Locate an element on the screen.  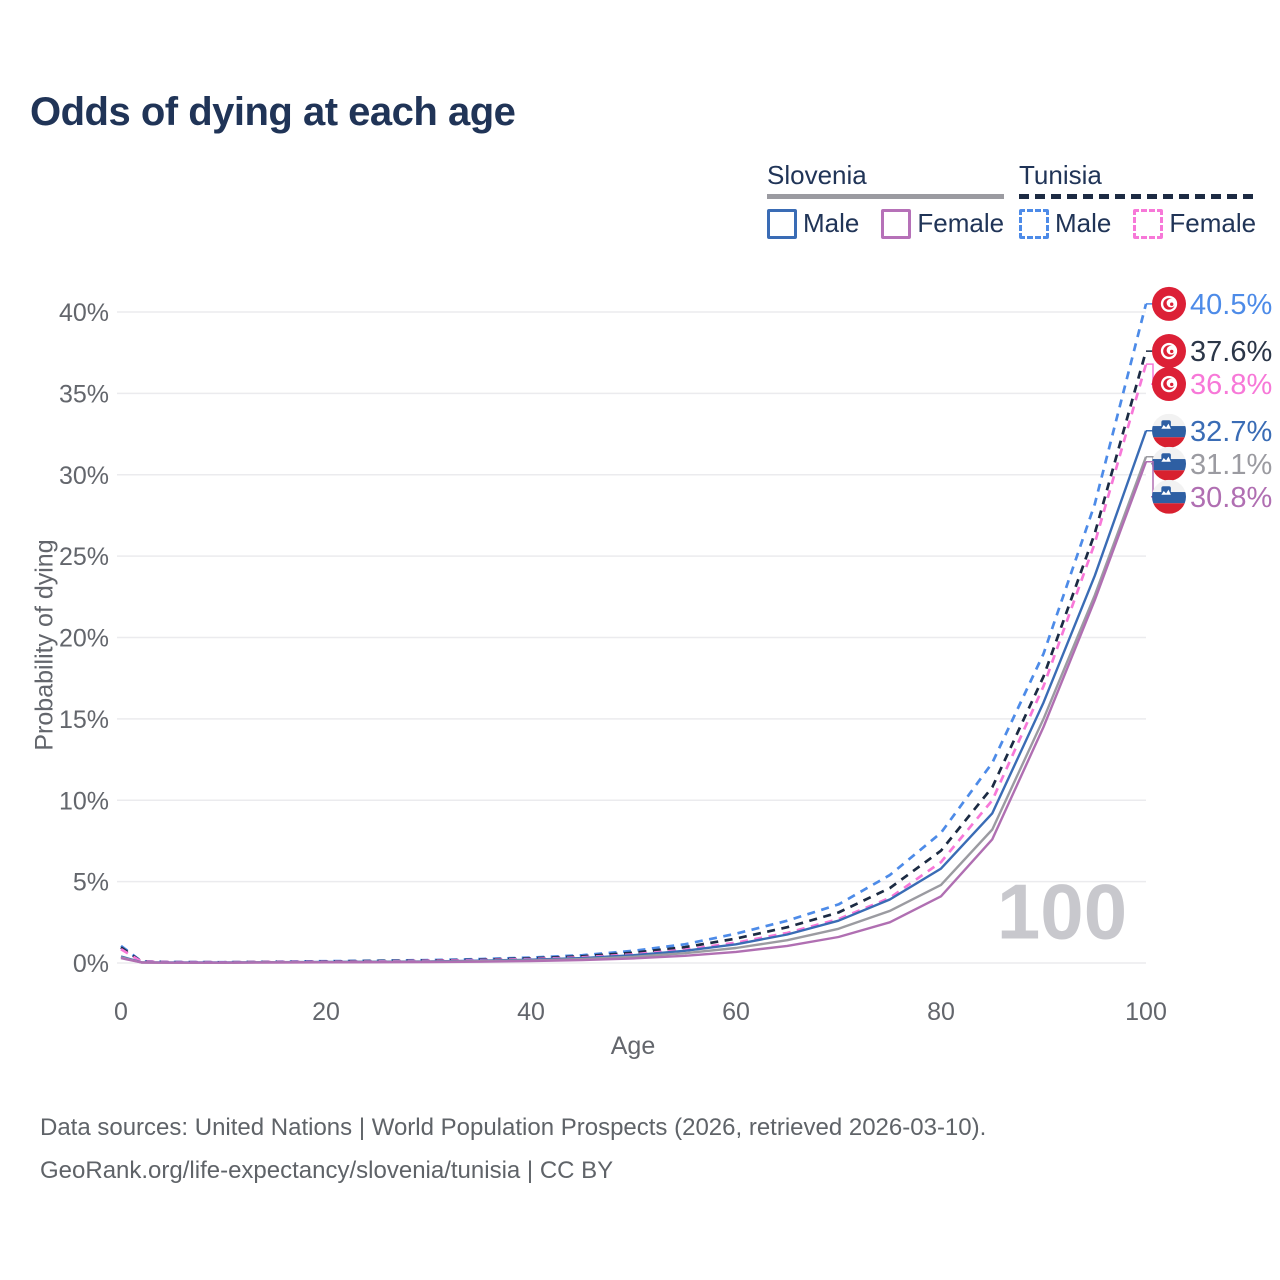
legend-swatch-slovenia-male is located at coordinates (782, 223).